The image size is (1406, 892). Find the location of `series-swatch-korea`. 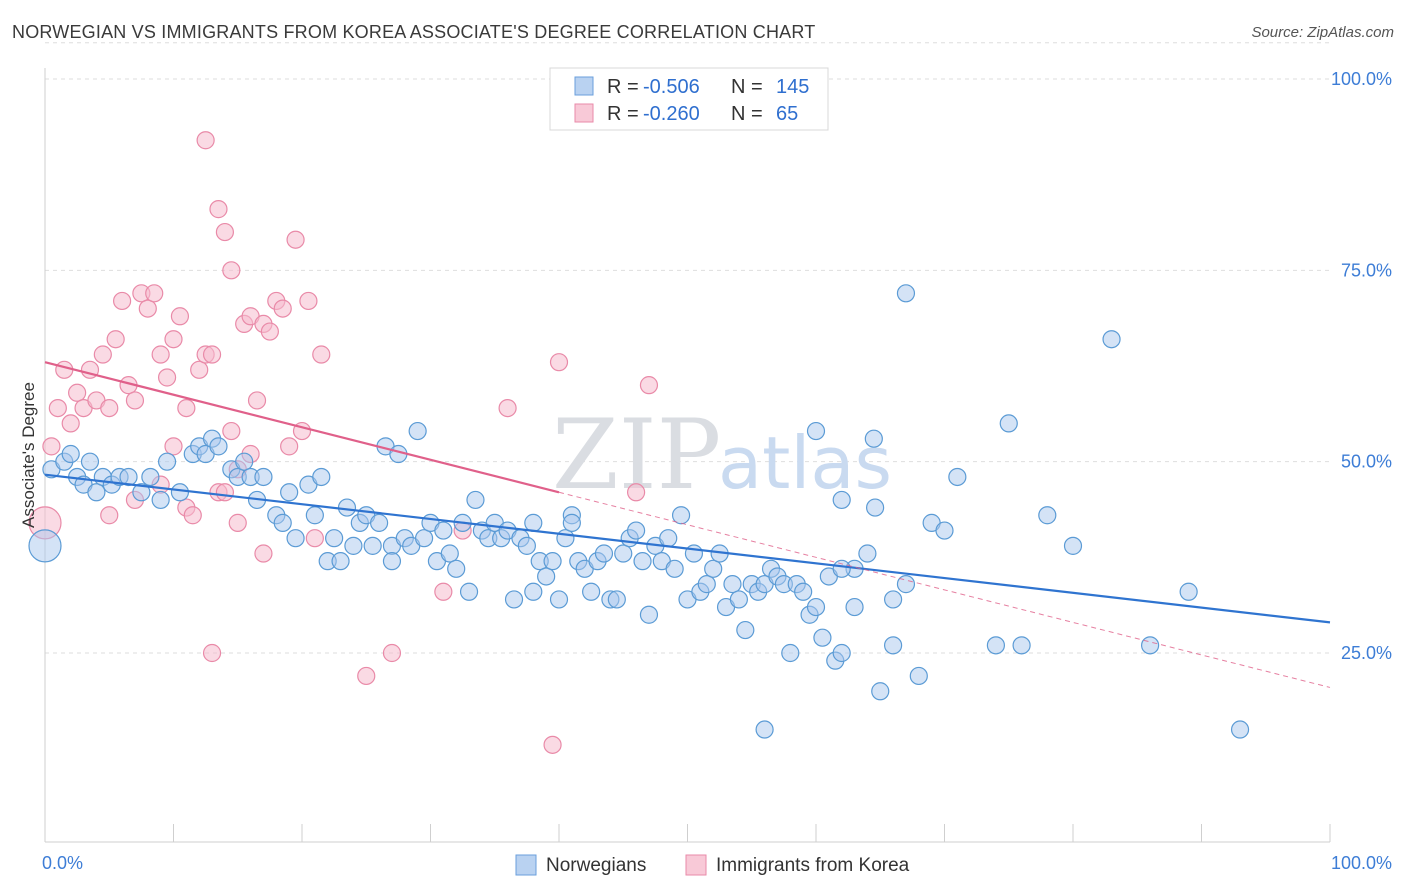

series-swatch-korea is located at coordinates (696, 865).